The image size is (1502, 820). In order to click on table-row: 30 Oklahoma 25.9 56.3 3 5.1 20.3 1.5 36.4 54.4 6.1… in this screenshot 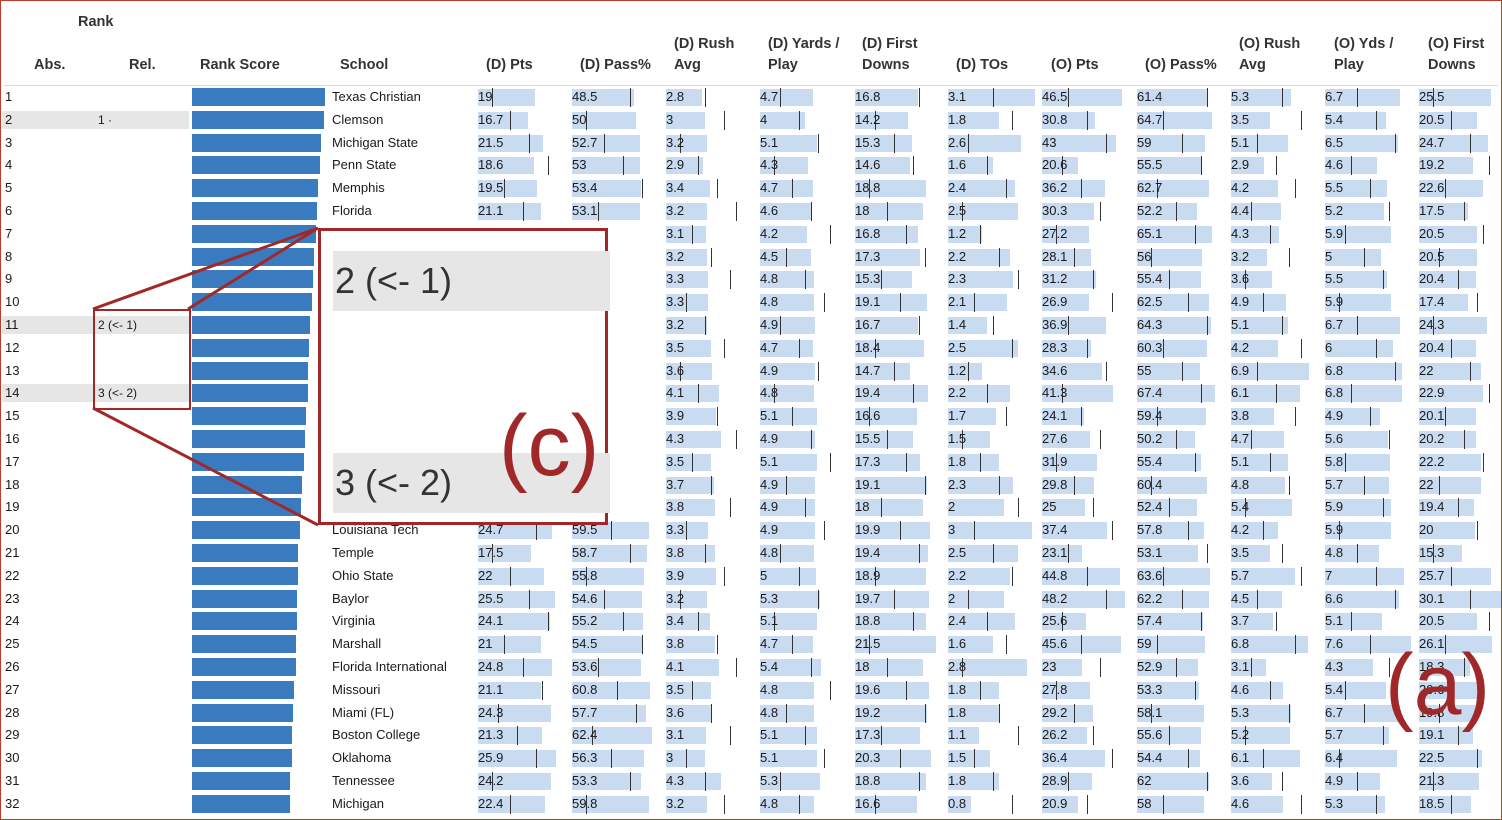, I will do `click(751, 758)`.